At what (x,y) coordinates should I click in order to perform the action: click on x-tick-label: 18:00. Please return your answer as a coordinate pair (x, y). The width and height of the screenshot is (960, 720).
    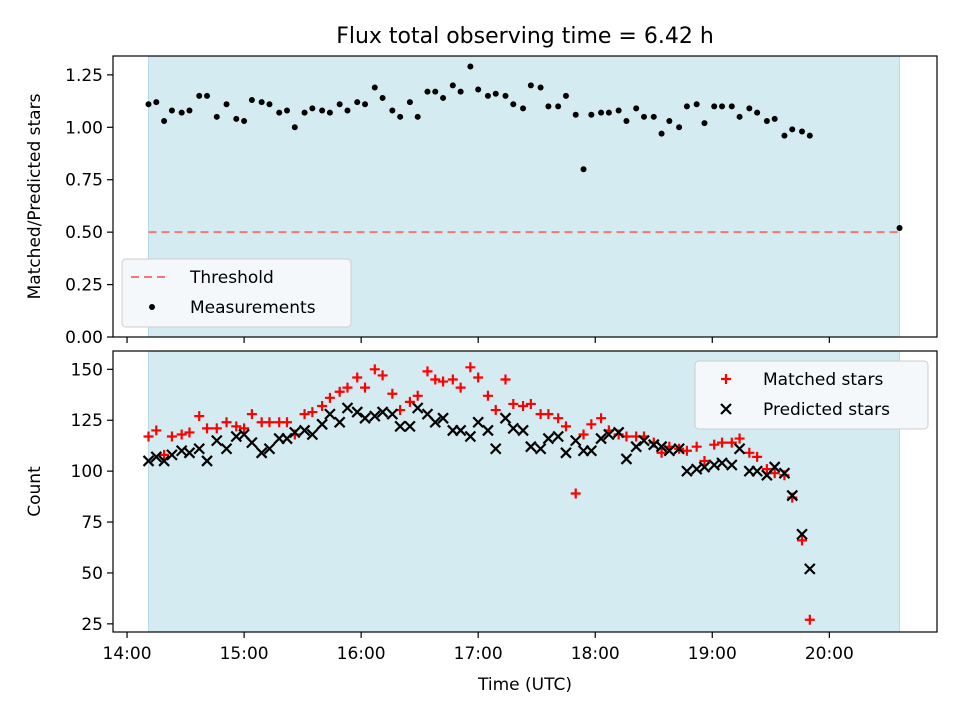
    Looking at the image, I should click on (595, 654).